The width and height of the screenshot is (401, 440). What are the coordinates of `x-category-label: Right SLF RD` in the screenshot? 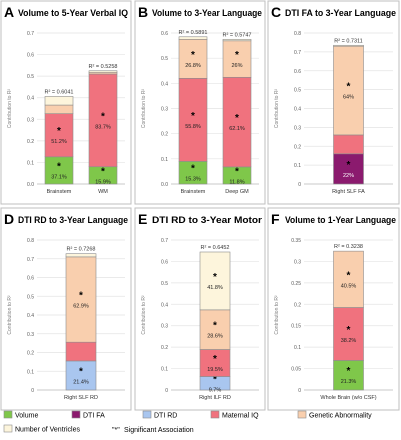 It's located at (81, 398).